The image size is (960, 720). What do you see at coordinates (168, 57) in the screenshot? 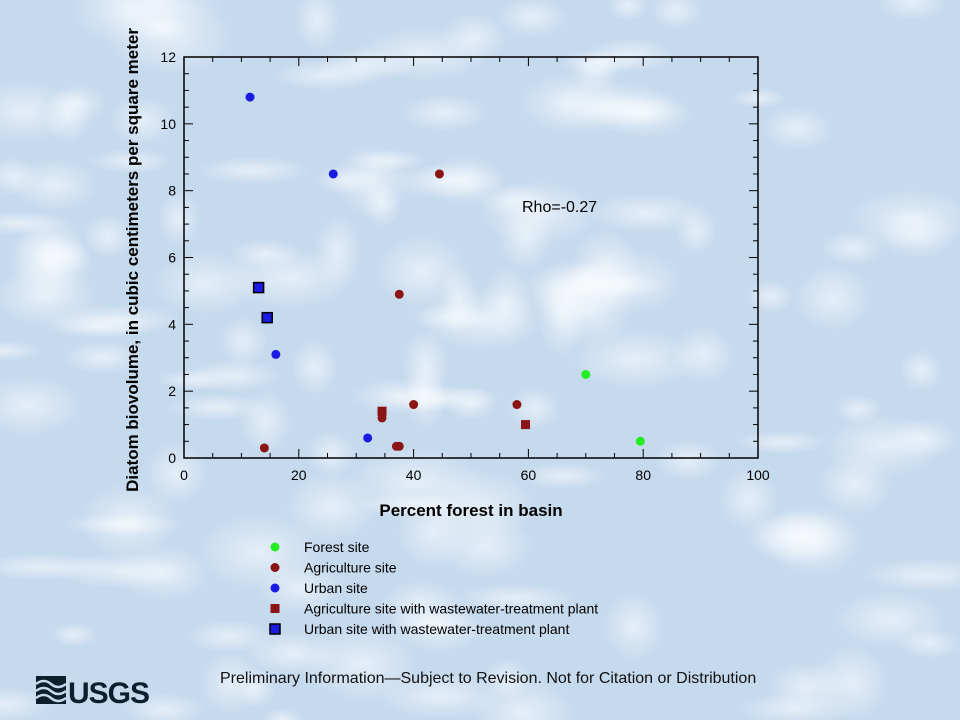
I see `y-tick-label: 12` at bounding box center [168, 57].